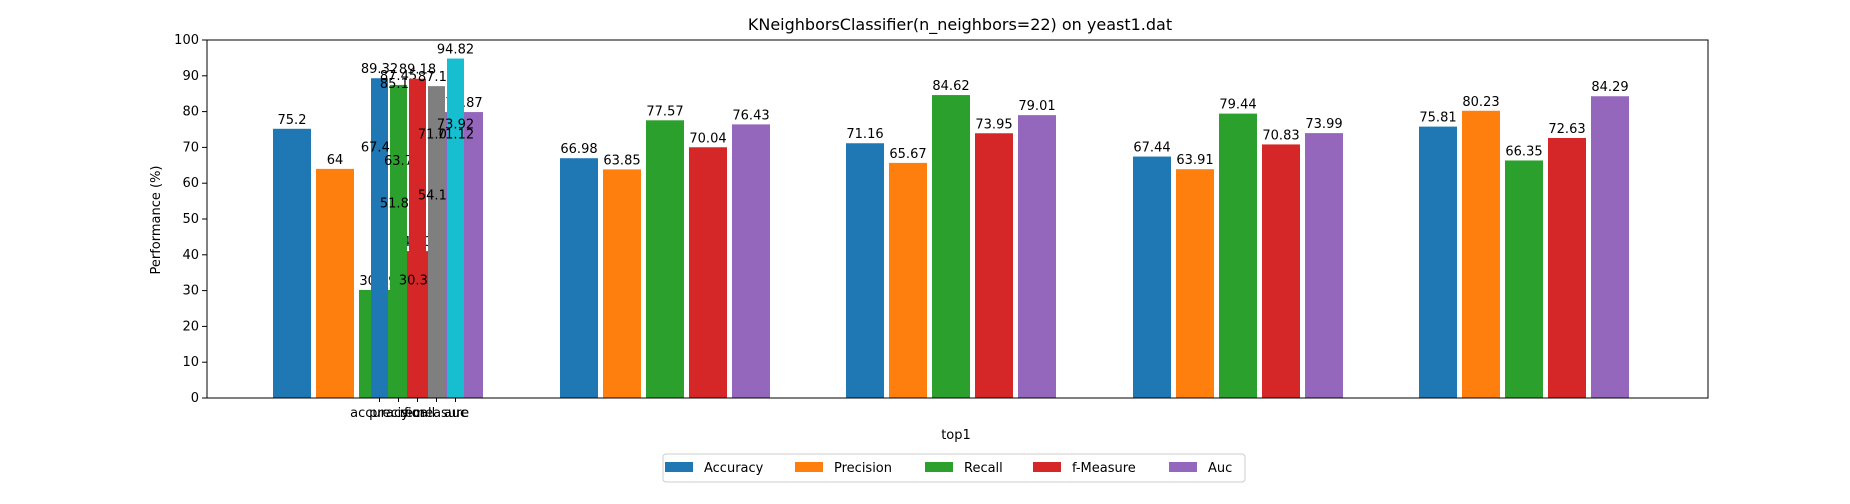  Describe the element at coordinates (956, 435) in the screenshot. I see `x-axis-label: top1` at that location.